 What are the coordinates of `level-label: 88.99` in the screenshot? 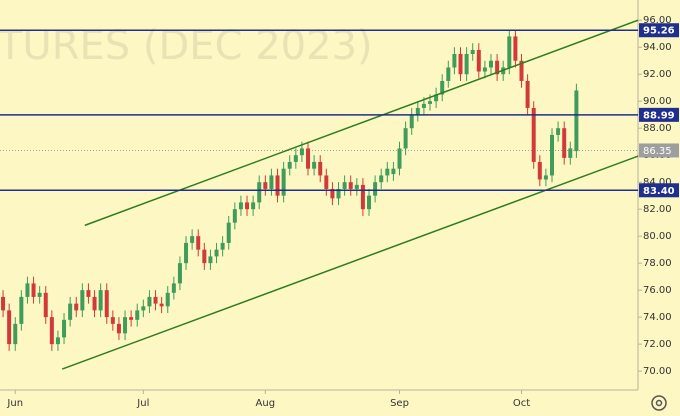 It's located at (659, 115).